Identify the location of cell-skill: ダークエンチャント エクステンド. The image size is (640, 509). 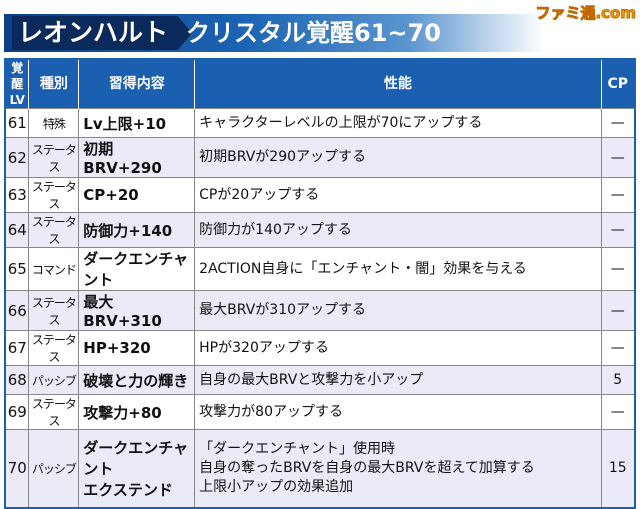
(137, 468).